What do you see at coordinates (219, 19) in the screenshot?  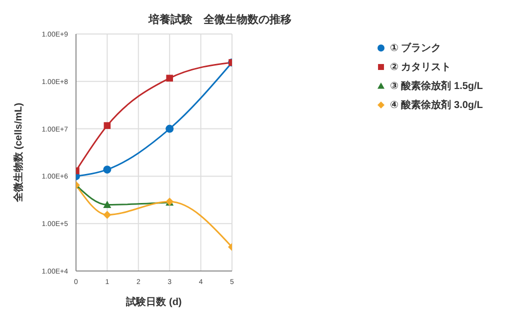 I see `chart-title: 培養試験 全微生物数の推移` at bounding box center [219, 19].